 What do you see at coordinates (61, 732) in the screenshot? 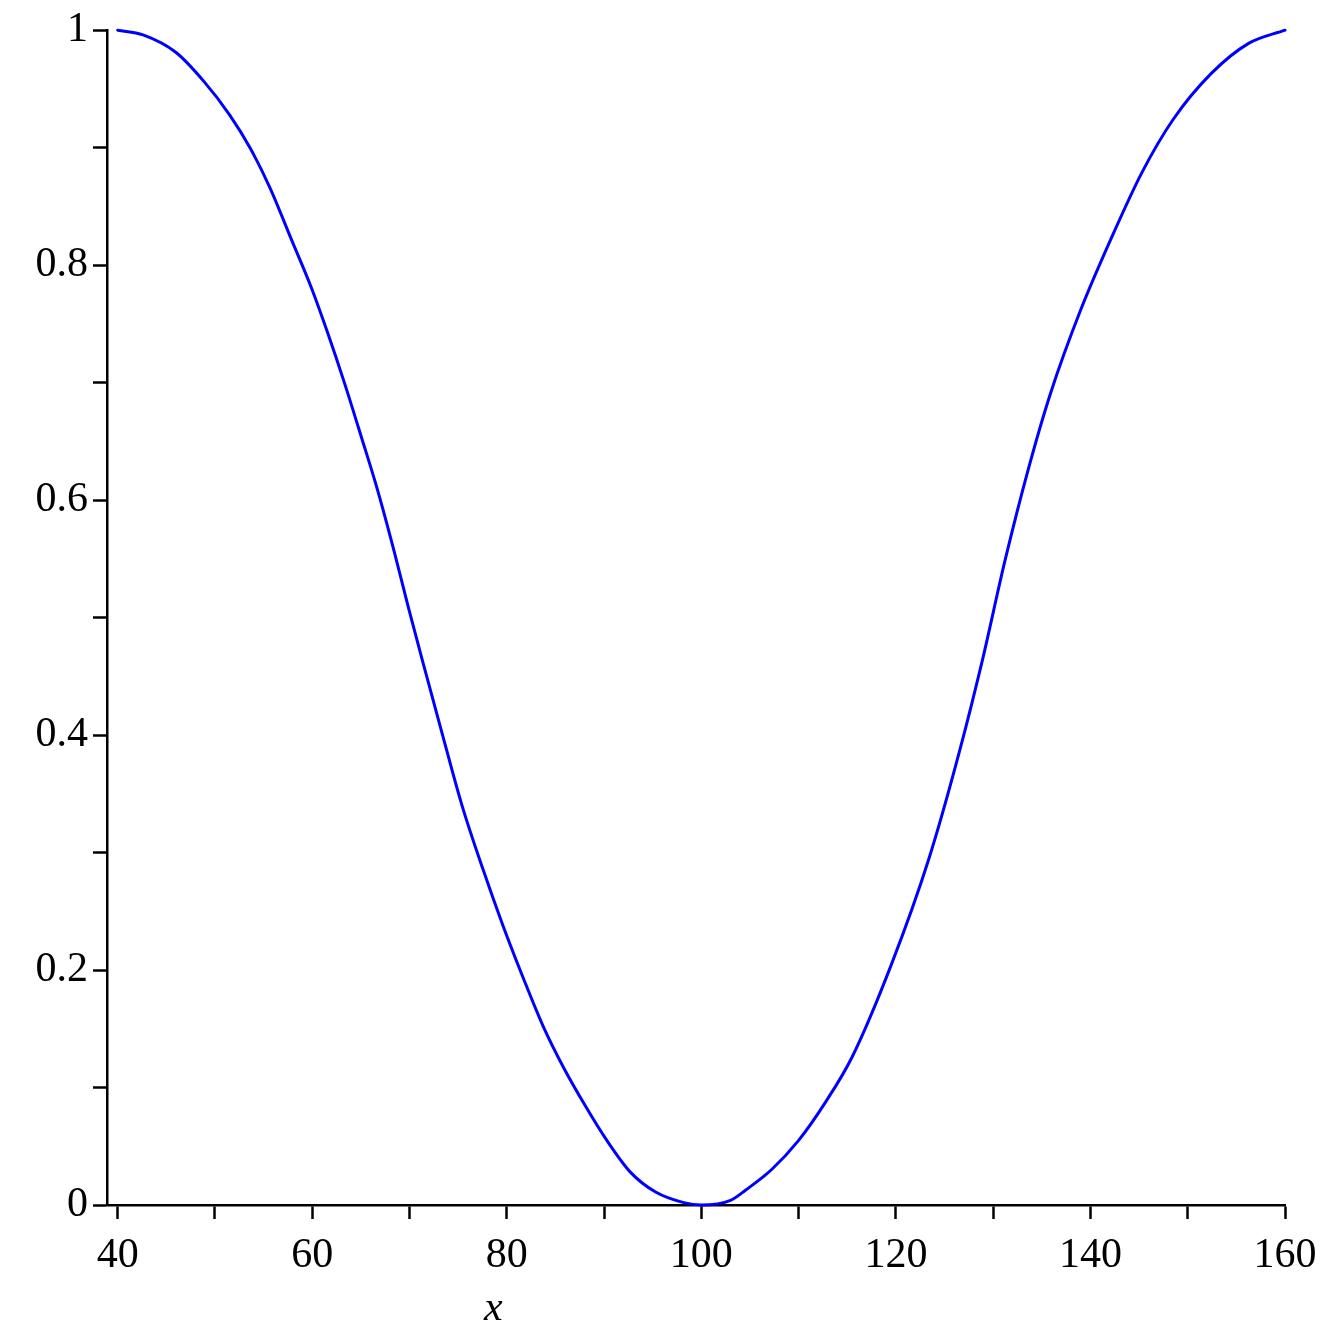
I see `y-tick-label: 0.4` at bounding box center [61, 732].